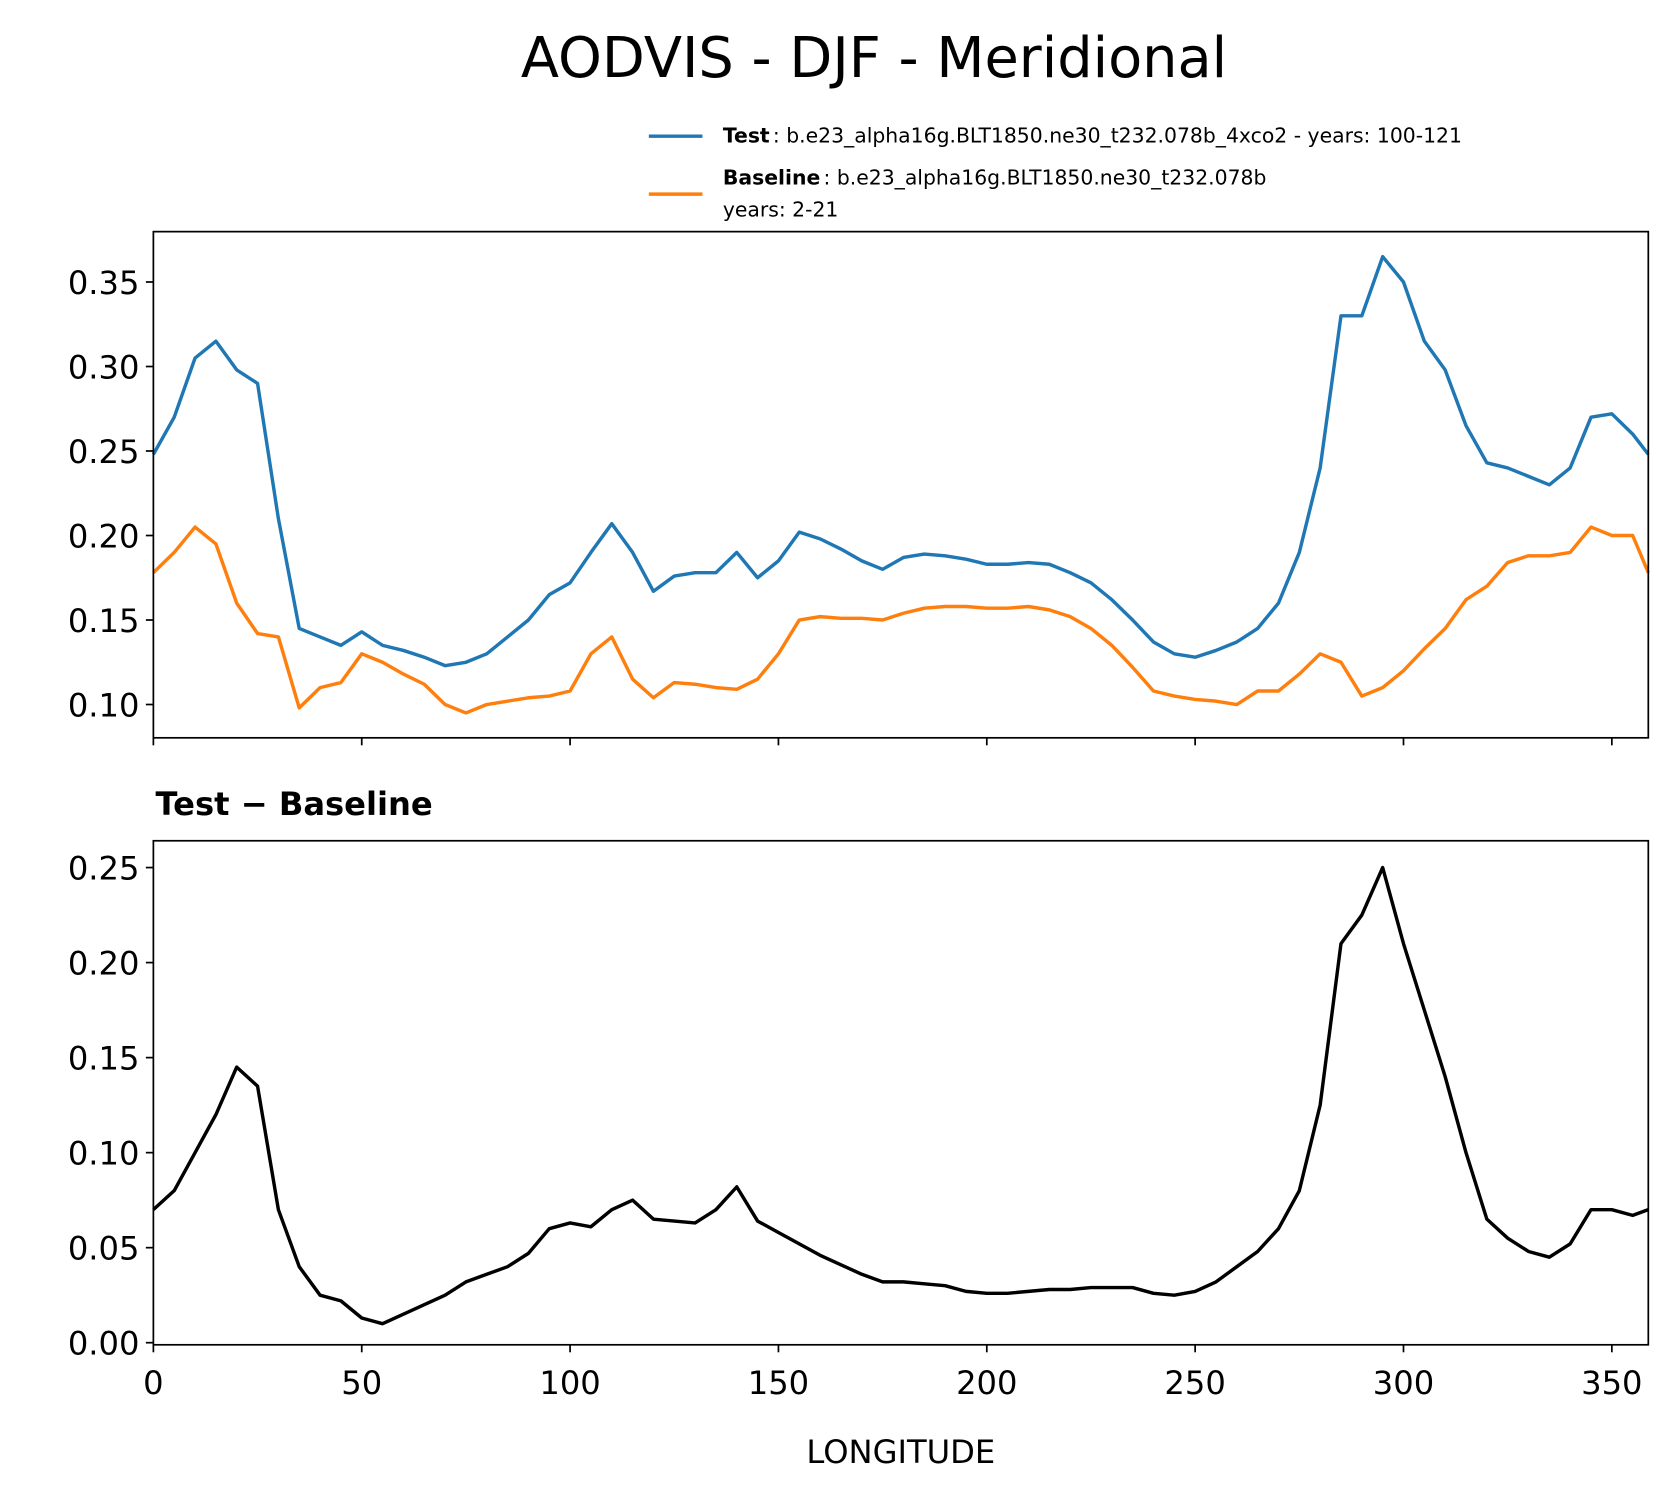 The image size is (1673, 1496). What do you see at coordinates (874, 58) in the screenshot?
I see `chart-title: AODVIS - DJF - Meridional` at bounding box center [874, 58].